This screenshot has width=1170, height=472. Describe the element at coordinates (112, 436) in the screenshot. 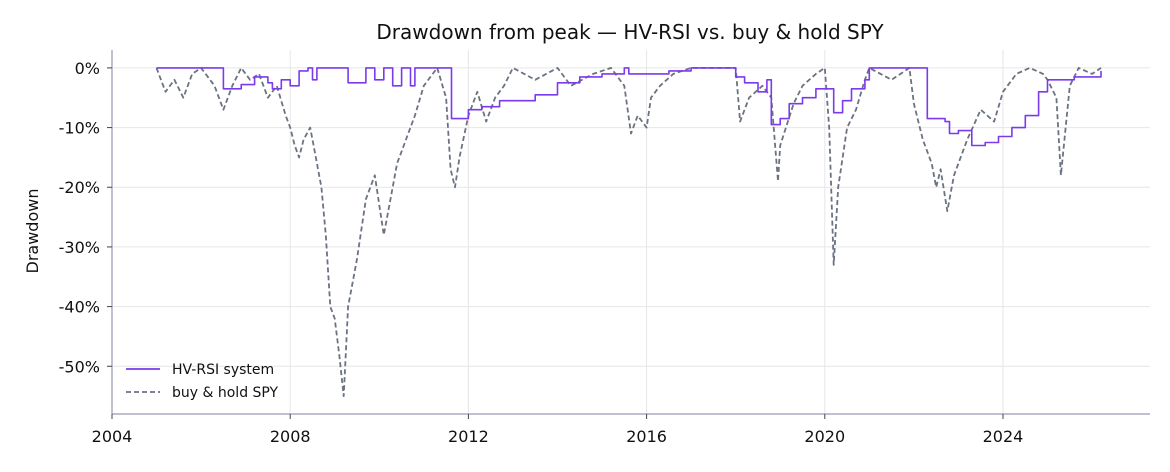

I see `x-tick-label: 2004` at that location.